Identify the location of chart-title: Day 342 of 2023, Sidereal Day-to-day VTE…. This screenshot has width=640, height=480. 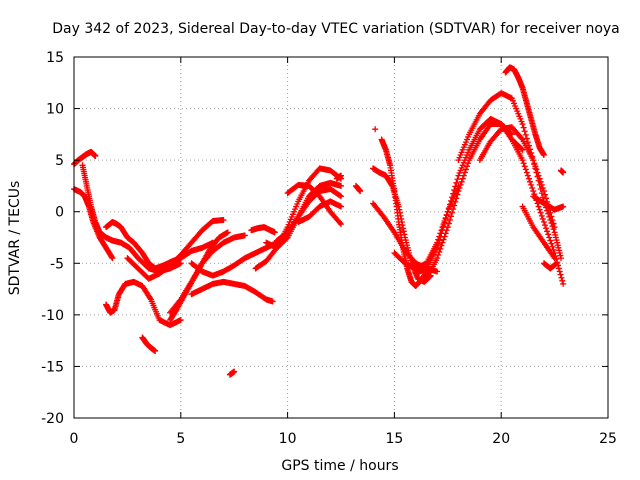
(336, 29).